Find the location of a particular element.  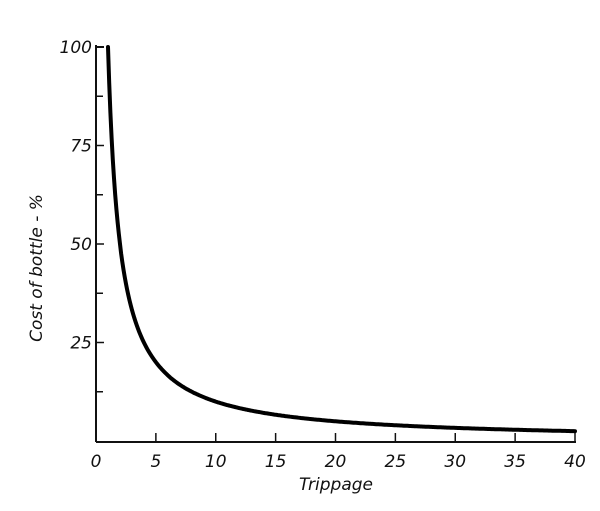

x-ticks is located at coordinates (365, 437).